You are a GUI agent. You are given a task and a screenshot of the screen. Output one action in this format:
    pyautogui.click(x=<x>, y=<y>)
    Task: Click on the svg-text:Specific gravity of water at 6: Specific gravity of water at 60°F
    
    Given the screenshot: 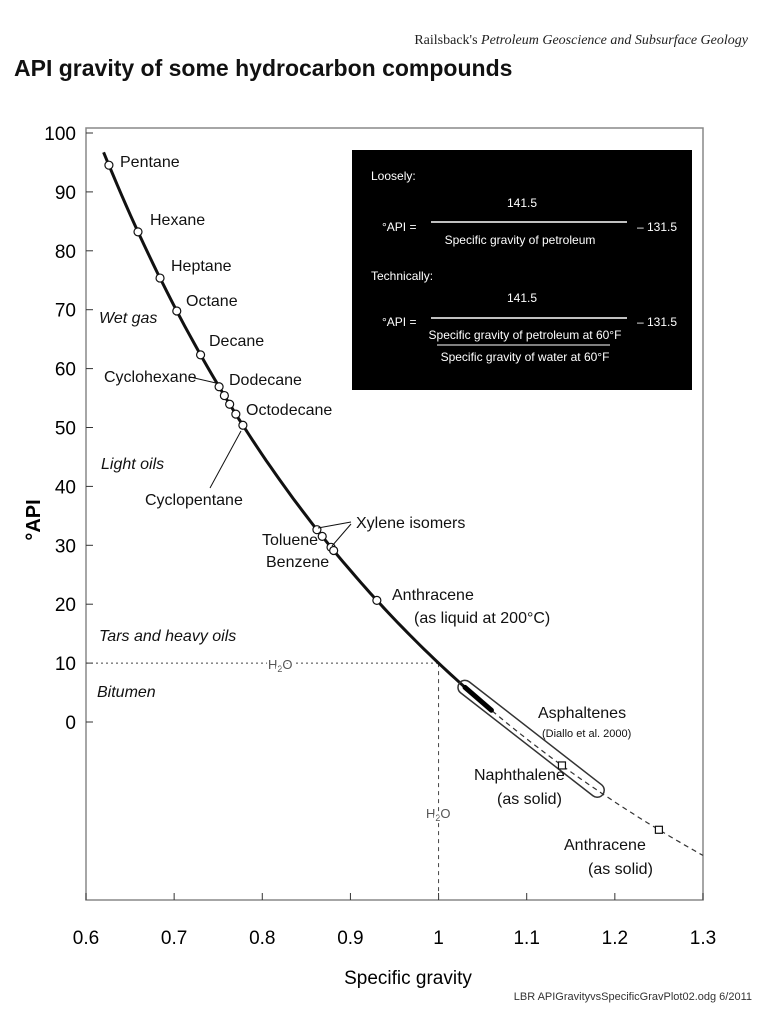 What is the action you would take?
    pyautogui.click(x=525, y=357)
    